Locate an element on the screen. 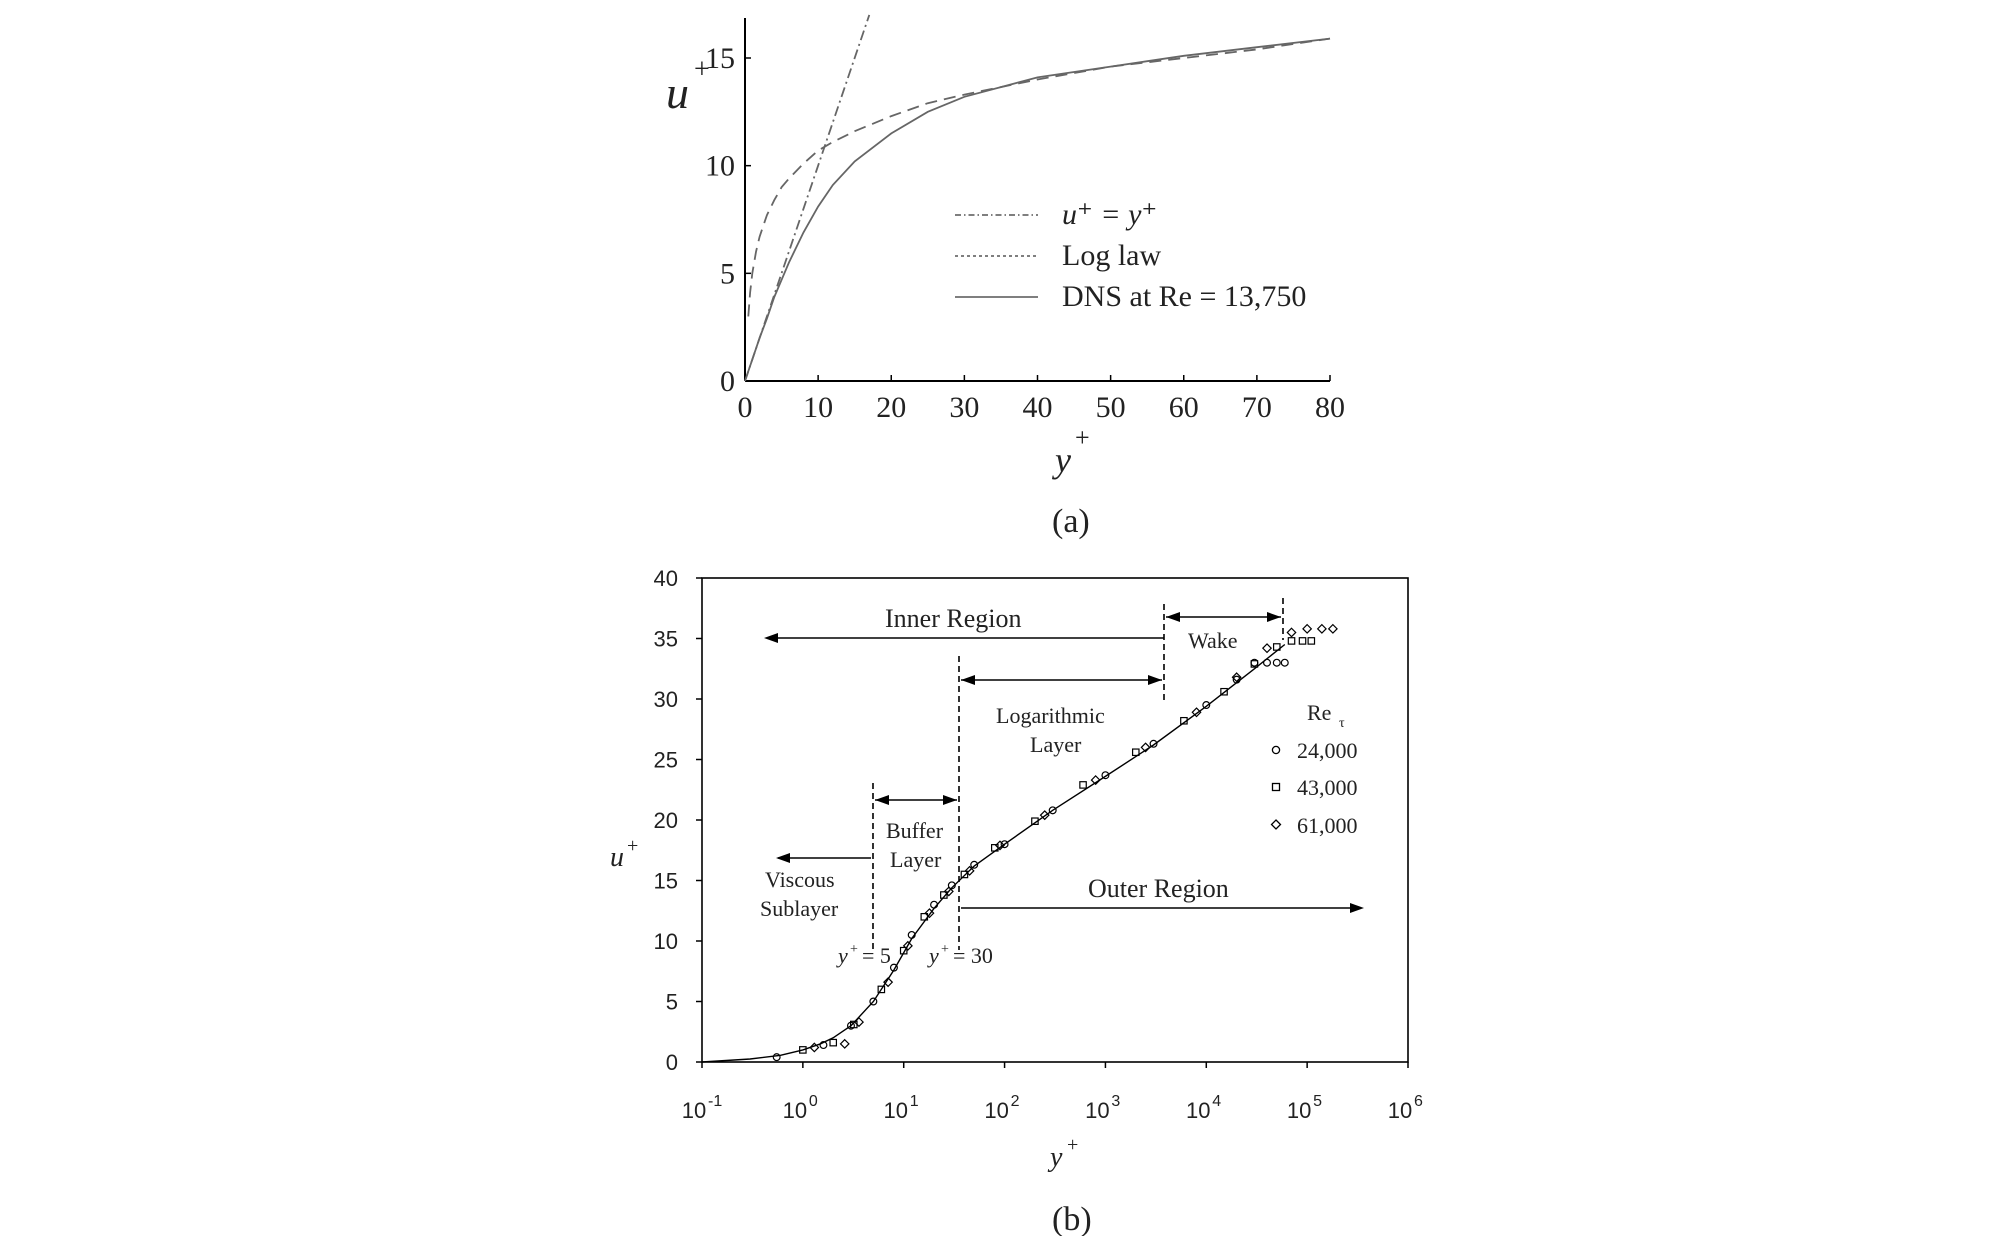 This screenshot has height=1236, width=2008. chart-b-ylabel-sup: + is located at coordinates (632, 846).